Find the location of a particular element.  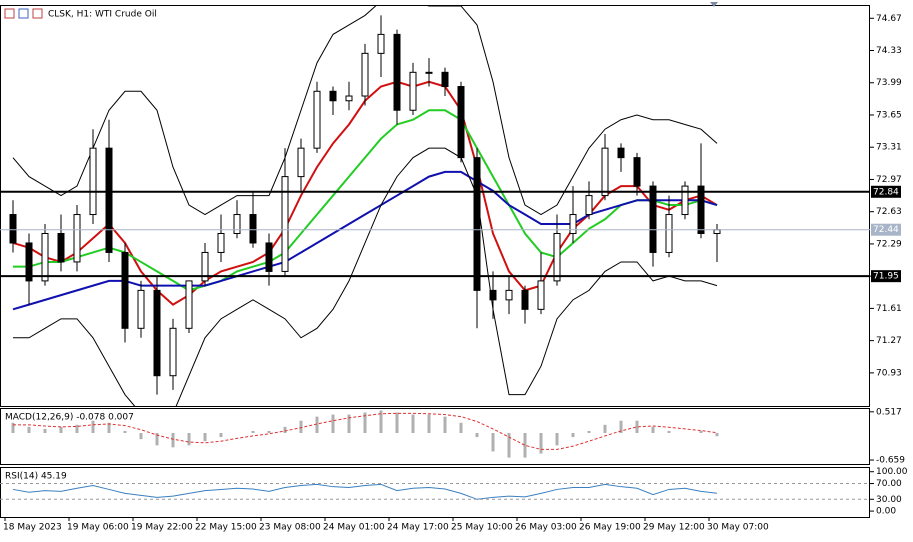

pane-title: RSI(14) 45.19 is located at coordinates (36, 477).